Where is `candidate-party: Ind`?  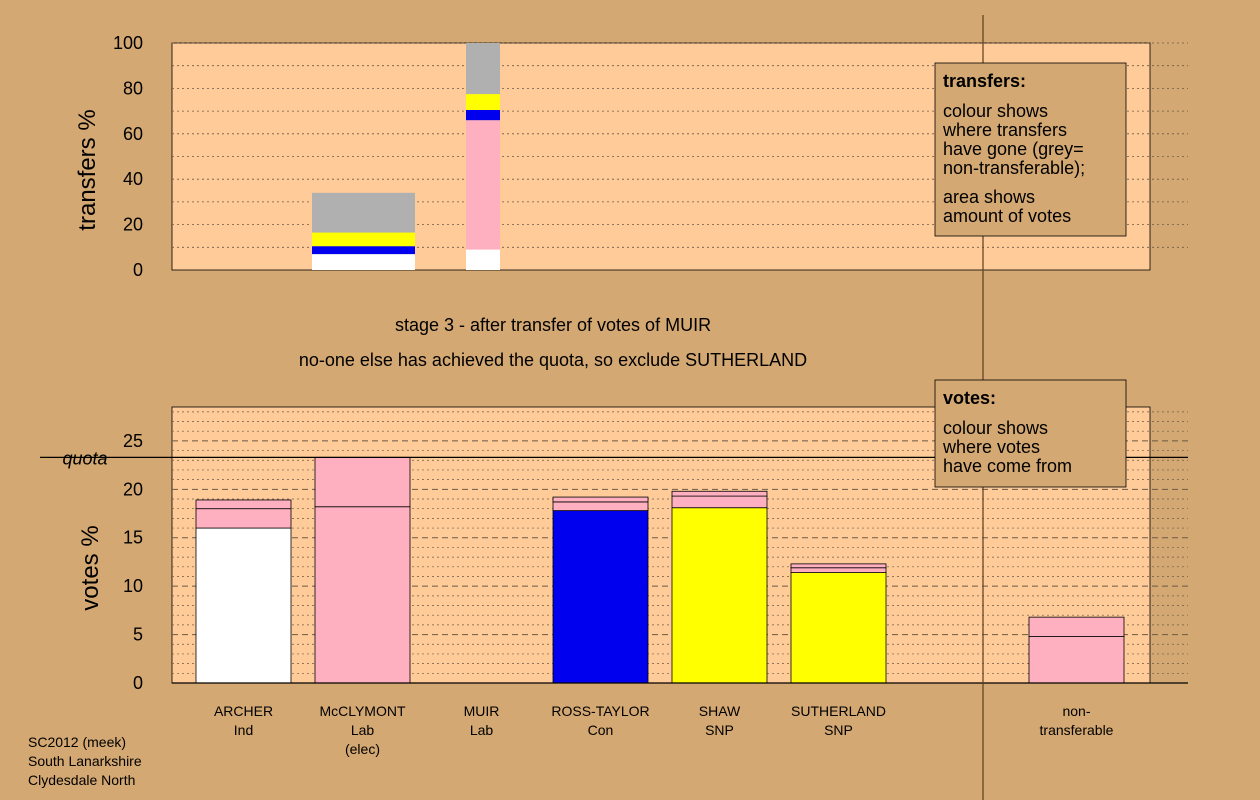 candidate-party: Ind is located at coordinates (243, 730).